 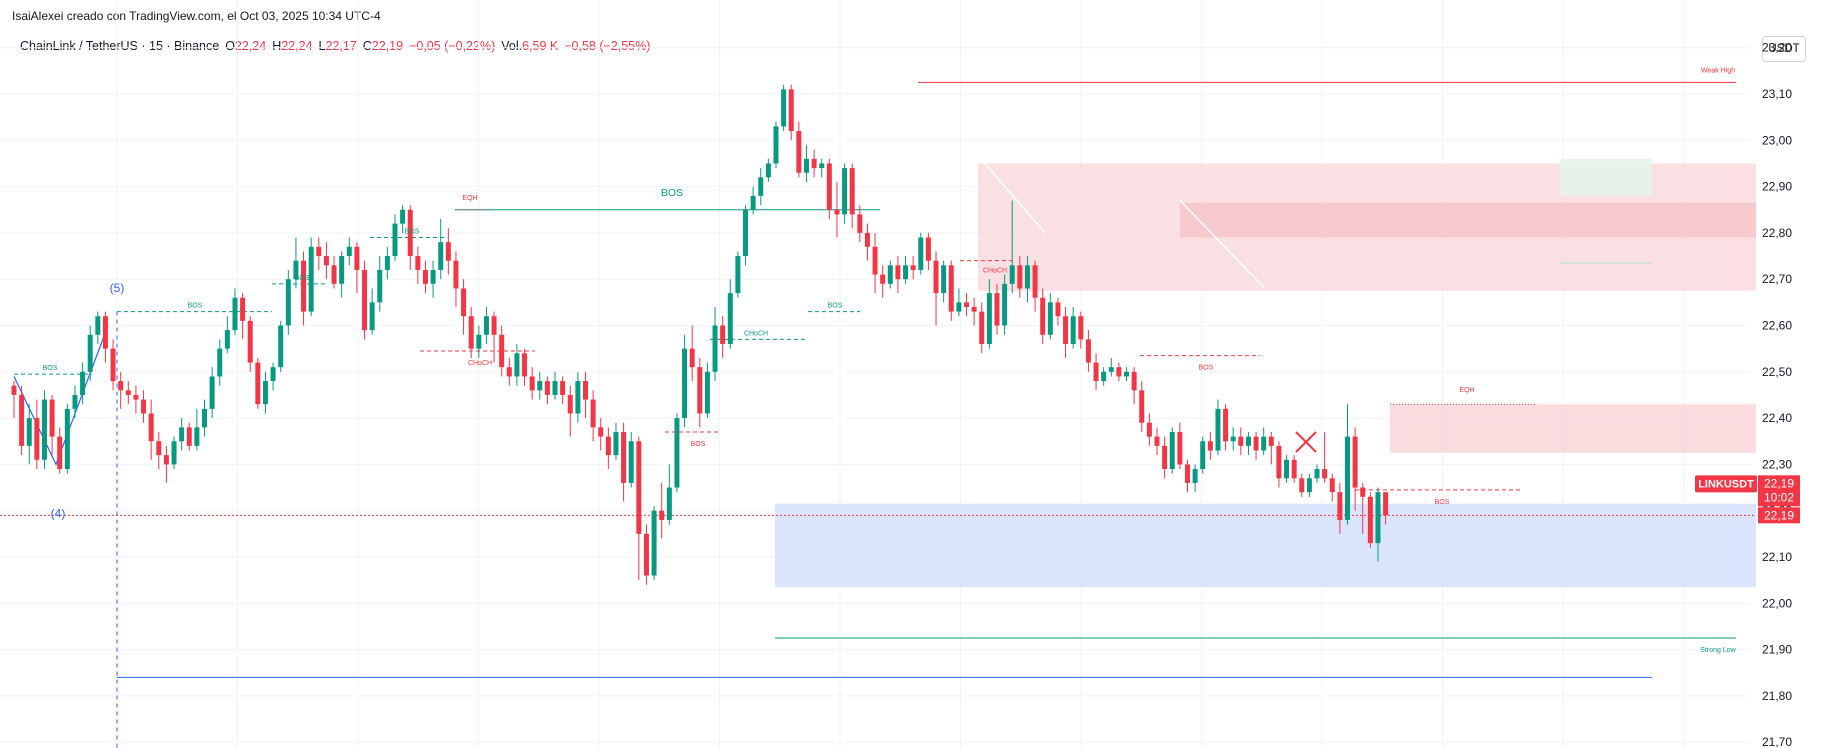 What do you see at coordinates (1777, 372) in the screenshot?
I see `price-tick-label: 22,50` at bounding box center [1777, 372].